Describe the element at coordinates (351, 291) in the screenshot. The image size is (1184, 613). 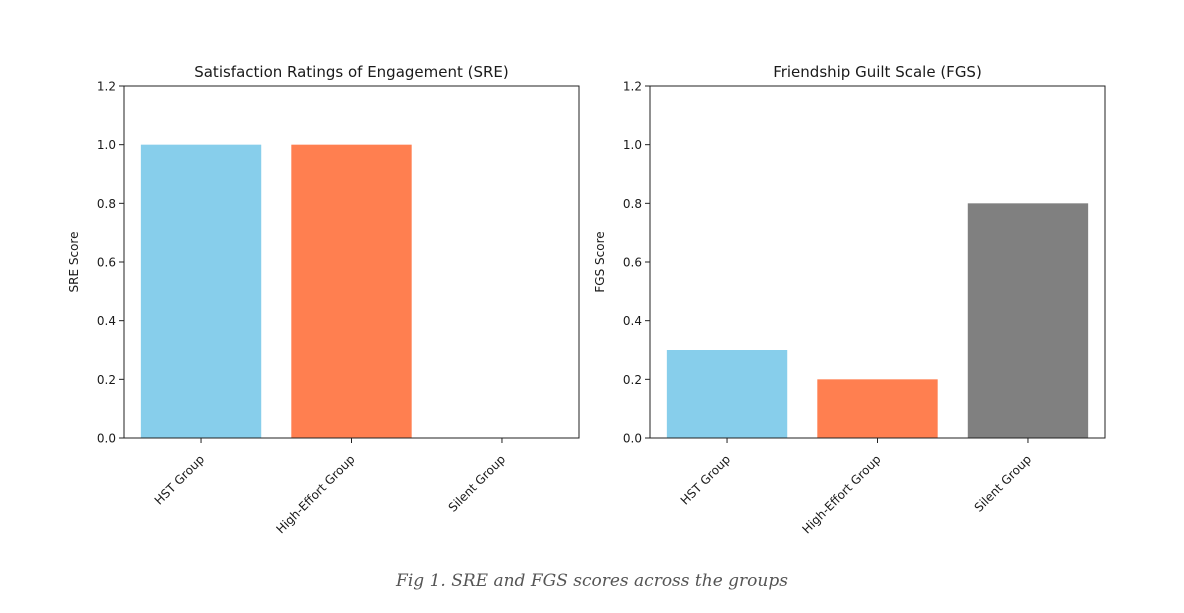
I see `sre-bar-high-effort-group` at that location.